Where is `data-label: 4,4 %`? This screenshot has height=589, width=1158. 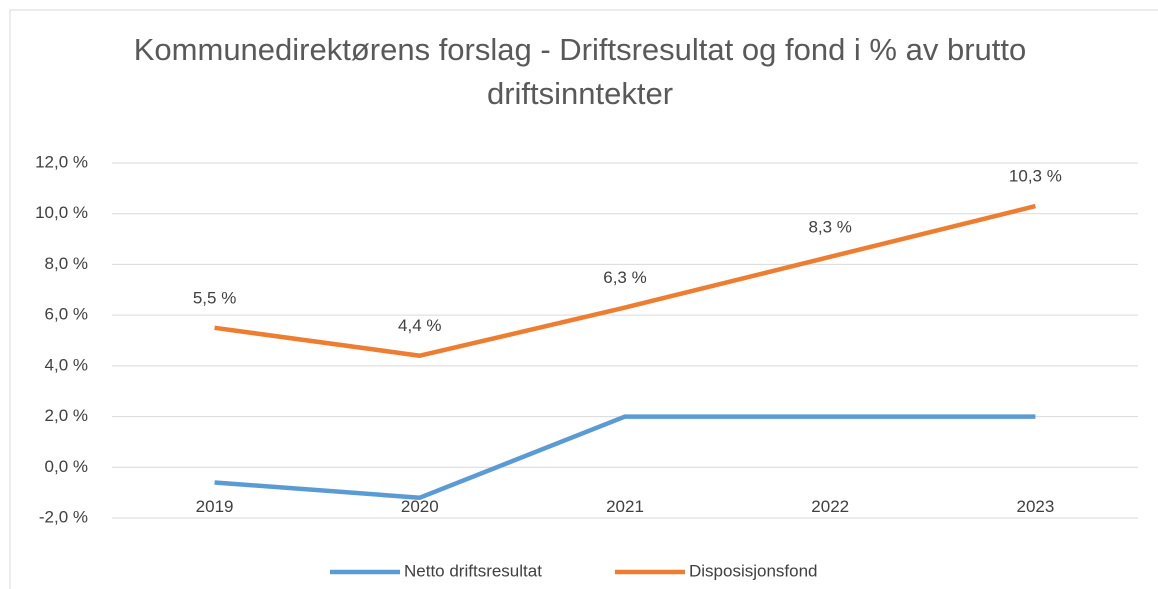 data-label: 4,4 % is located at coordinates (419, 325).